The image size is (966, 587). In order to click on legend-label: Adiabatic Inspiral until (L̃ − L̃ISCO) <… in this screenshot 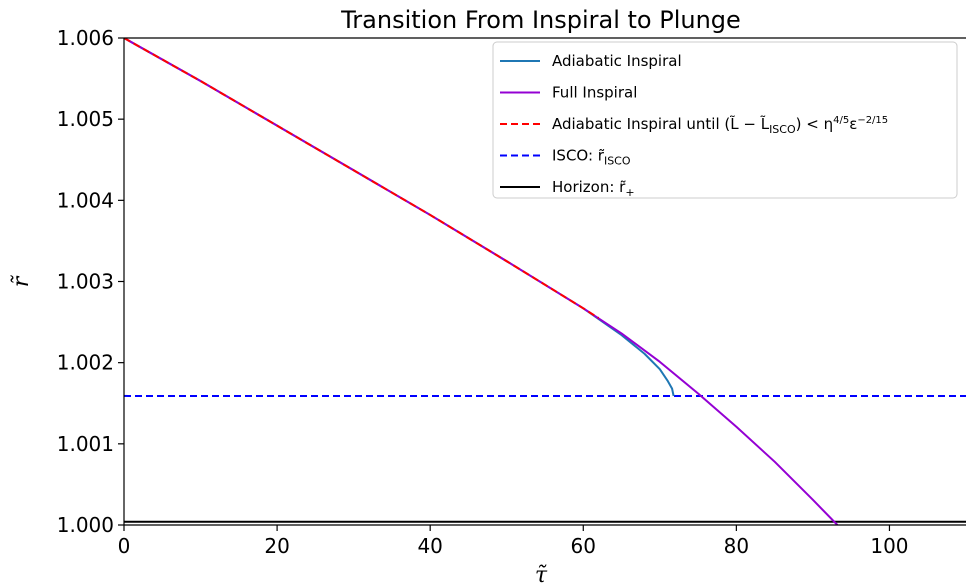, I will do `click(720, 125)`.